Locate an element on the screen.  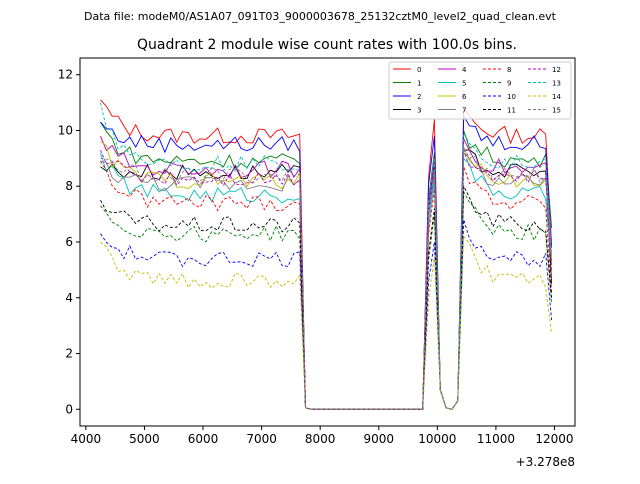
x-tick-label: 5000 is located at coordinates (144, 439).